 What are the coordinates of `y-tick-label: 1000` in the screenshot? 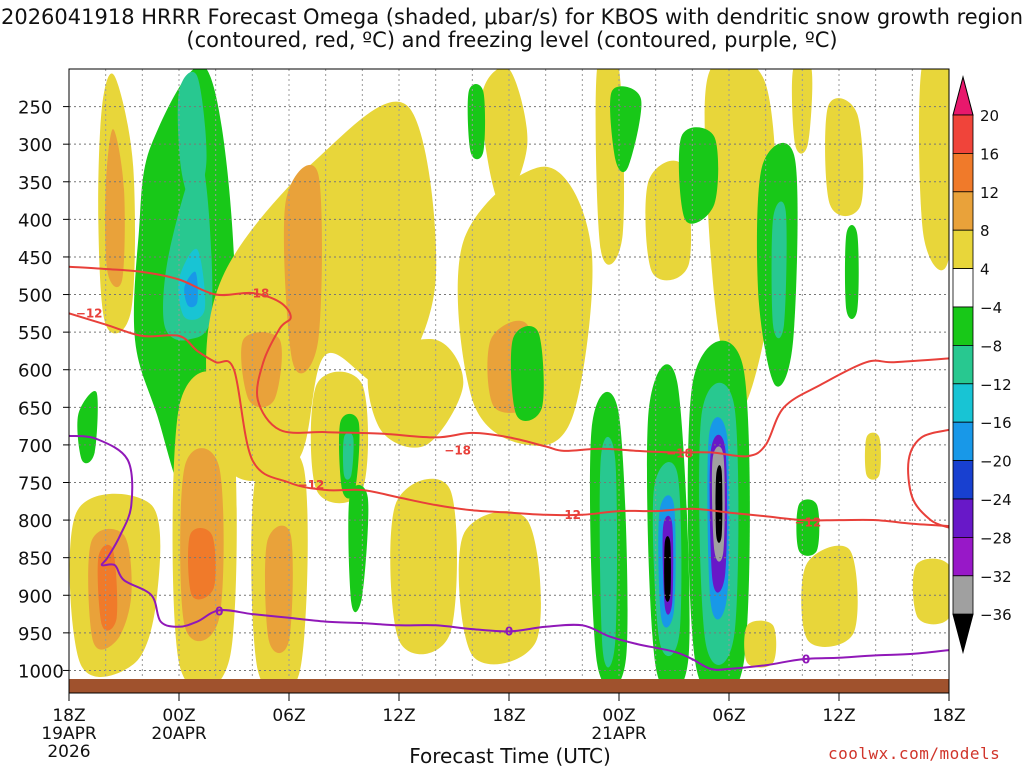 It's located at (41, 671).